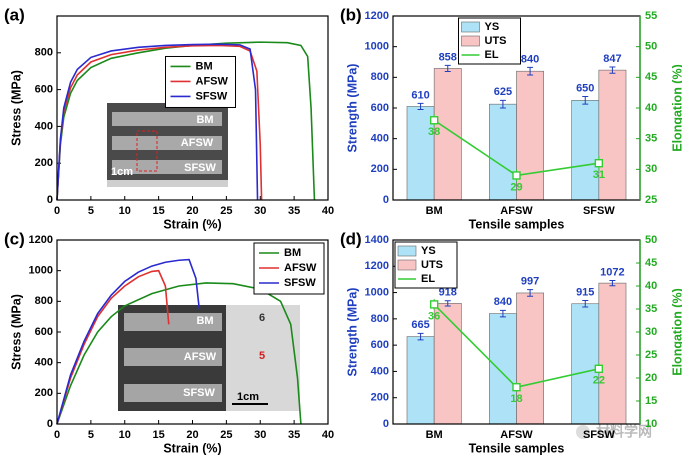 This screenshot has width=682, height=456. I want to click on inset-photo-c, so click(209, 358).